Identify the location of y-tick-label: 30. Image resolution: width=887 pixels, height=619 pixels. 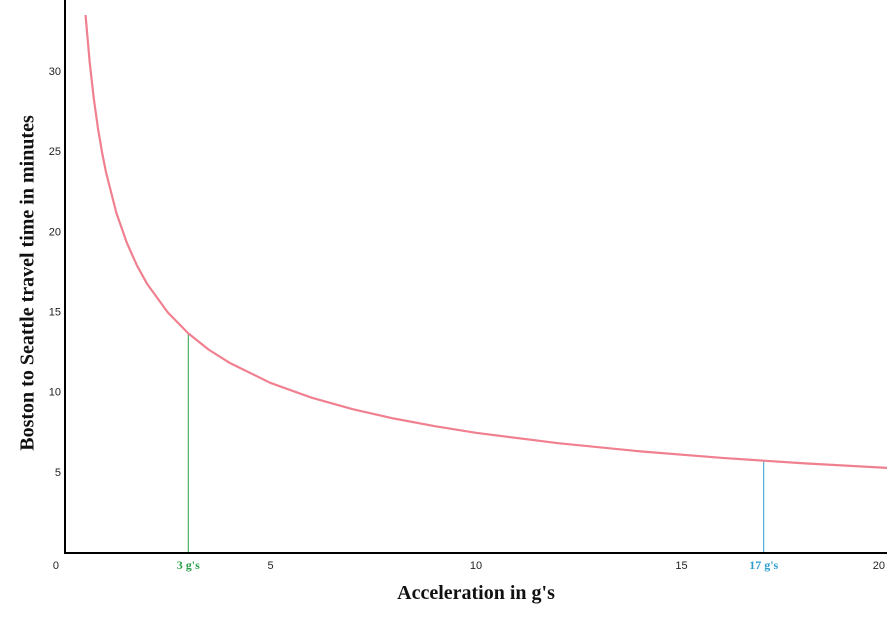
(55, 72).